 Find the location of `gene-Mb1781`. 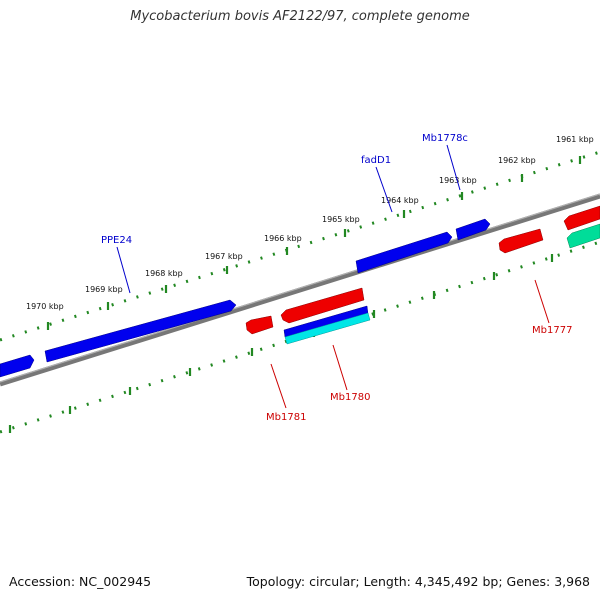

gene-Mb1781 is located at coordinates (259, 325).